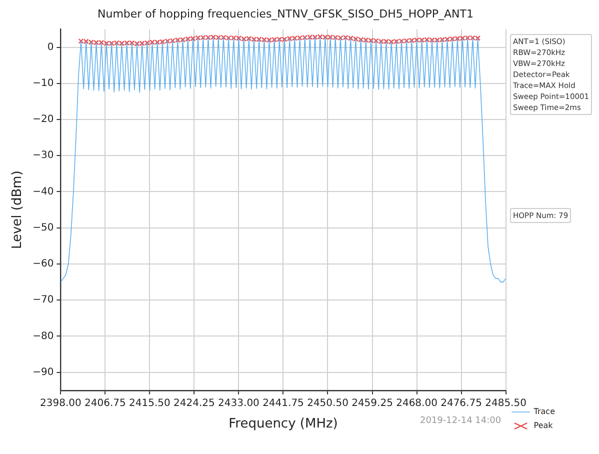  Describe the element at coordinates (50, 47) in the screenshot. I see `y-tick-label: 0` at that location.